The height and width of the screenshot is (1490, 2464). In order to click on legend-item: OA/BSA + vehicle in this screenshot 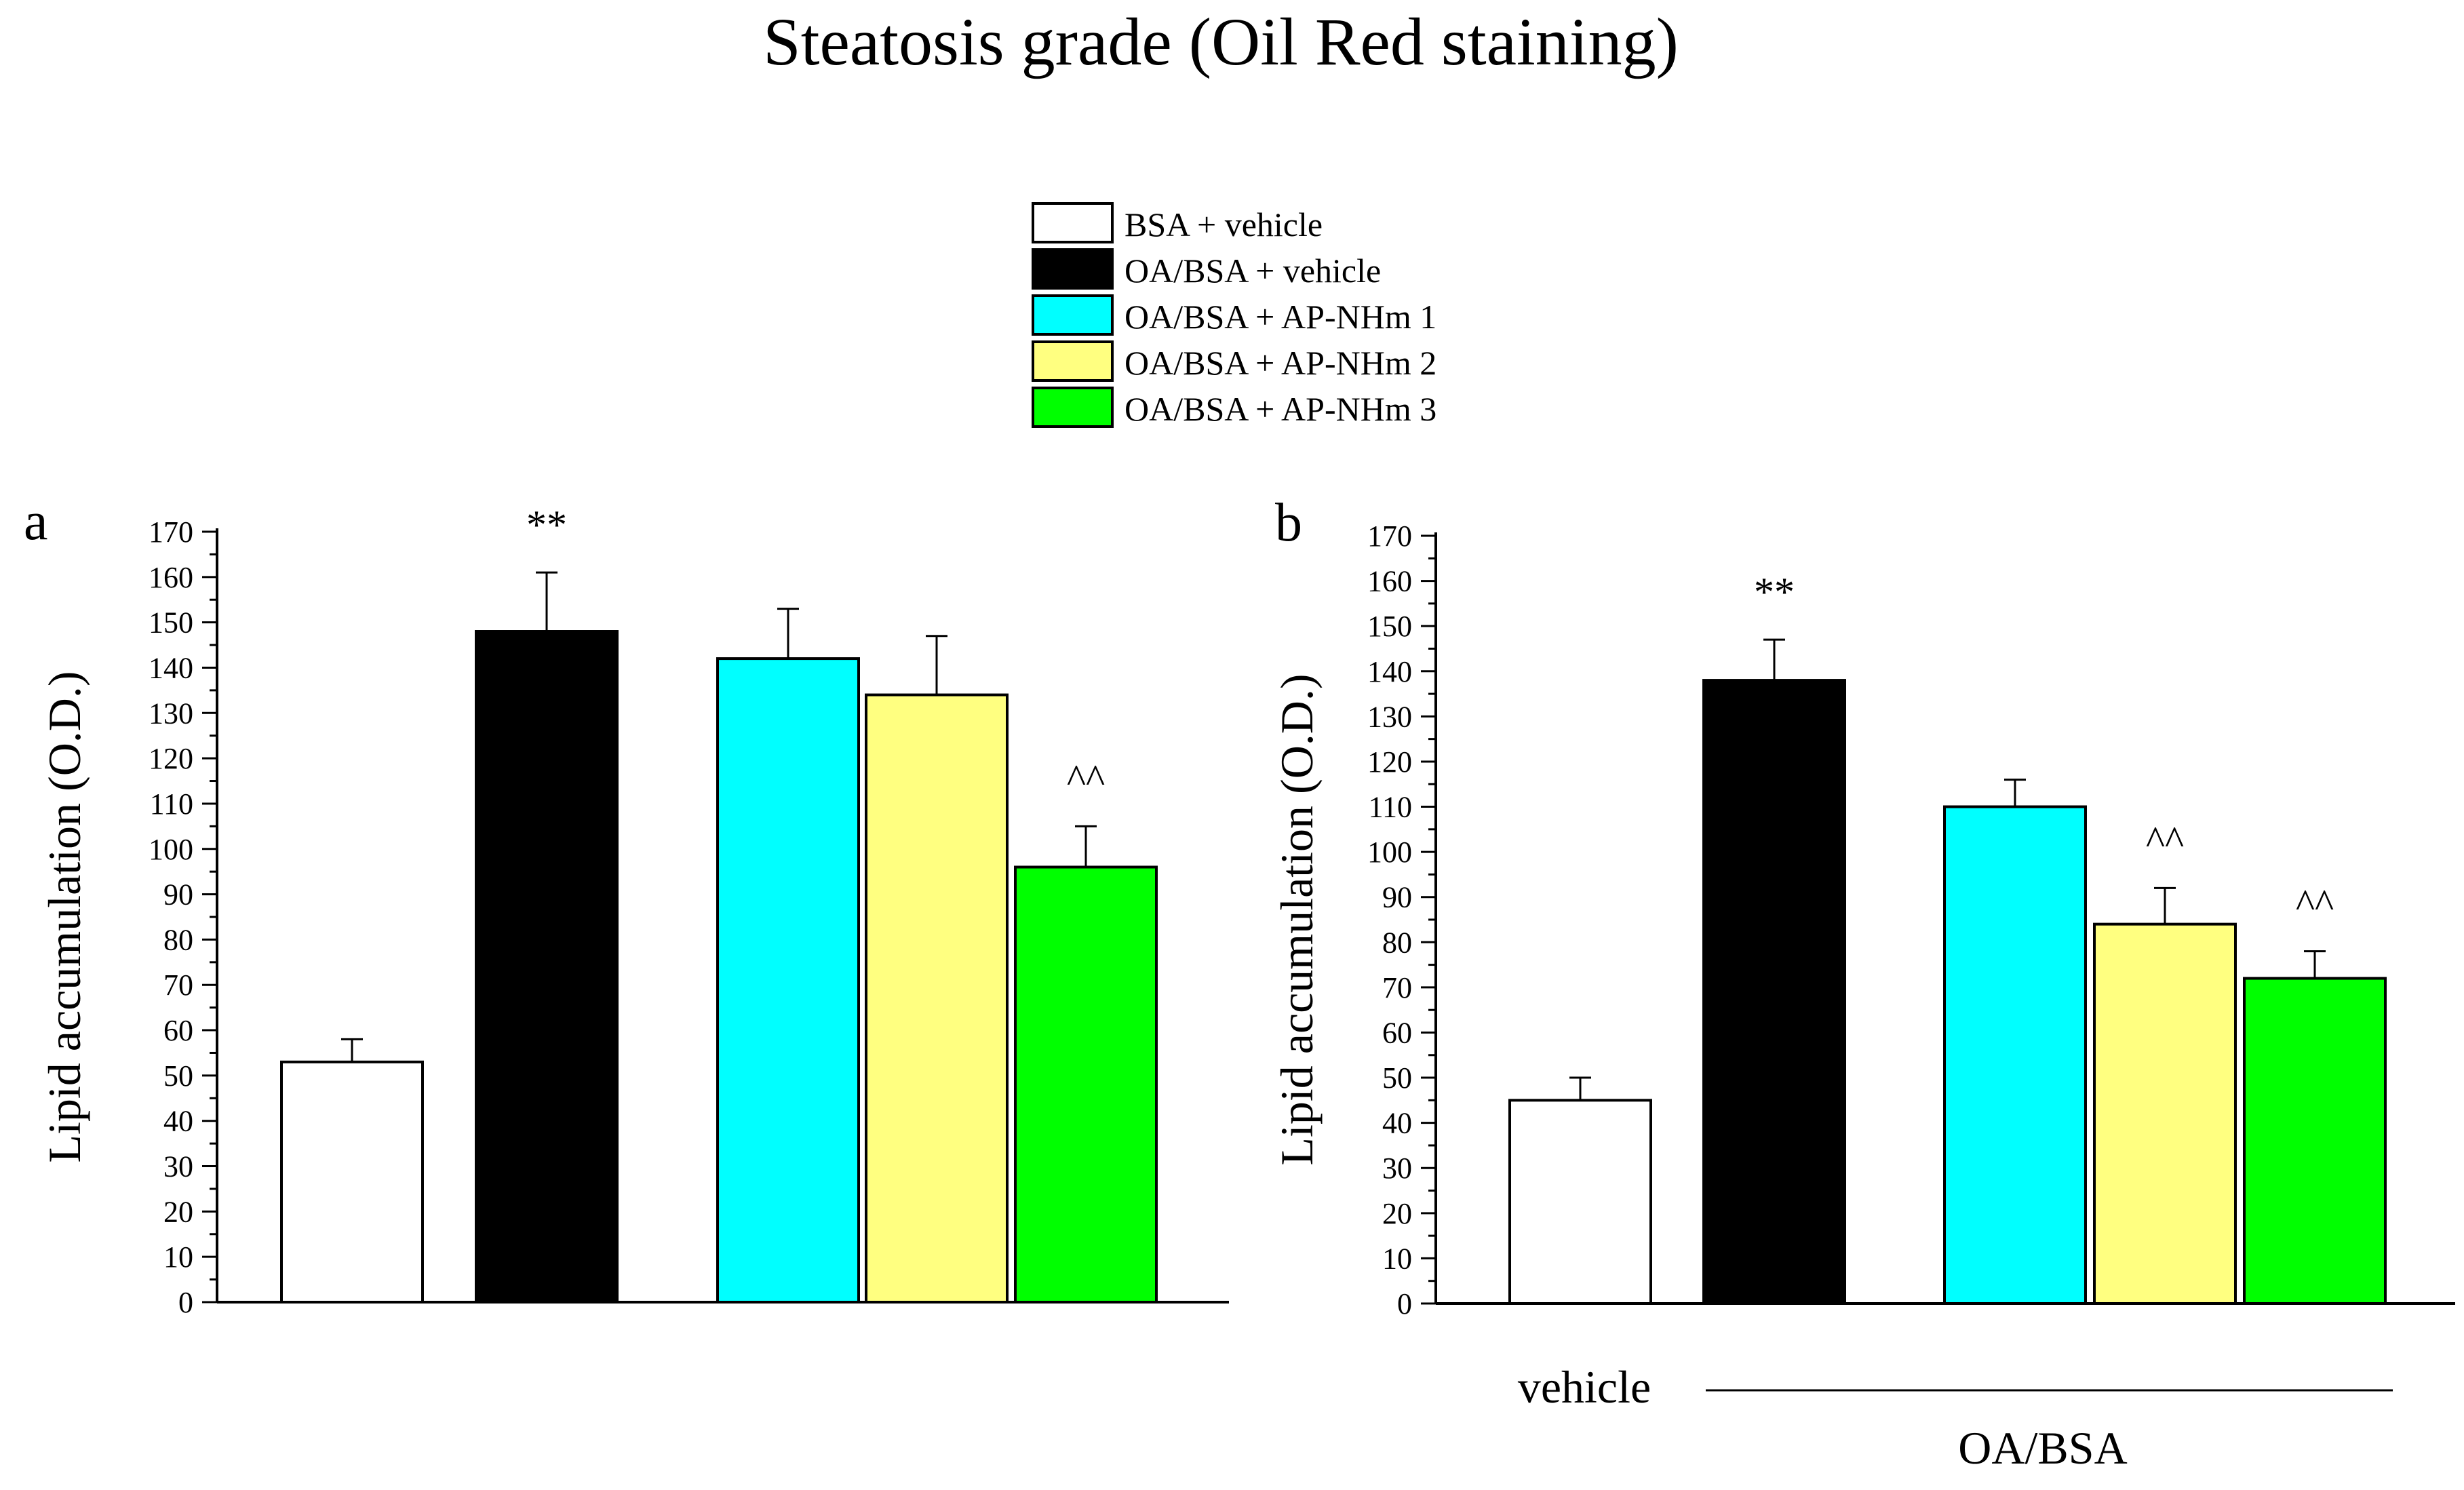, I will do `click(1206, 269)`.